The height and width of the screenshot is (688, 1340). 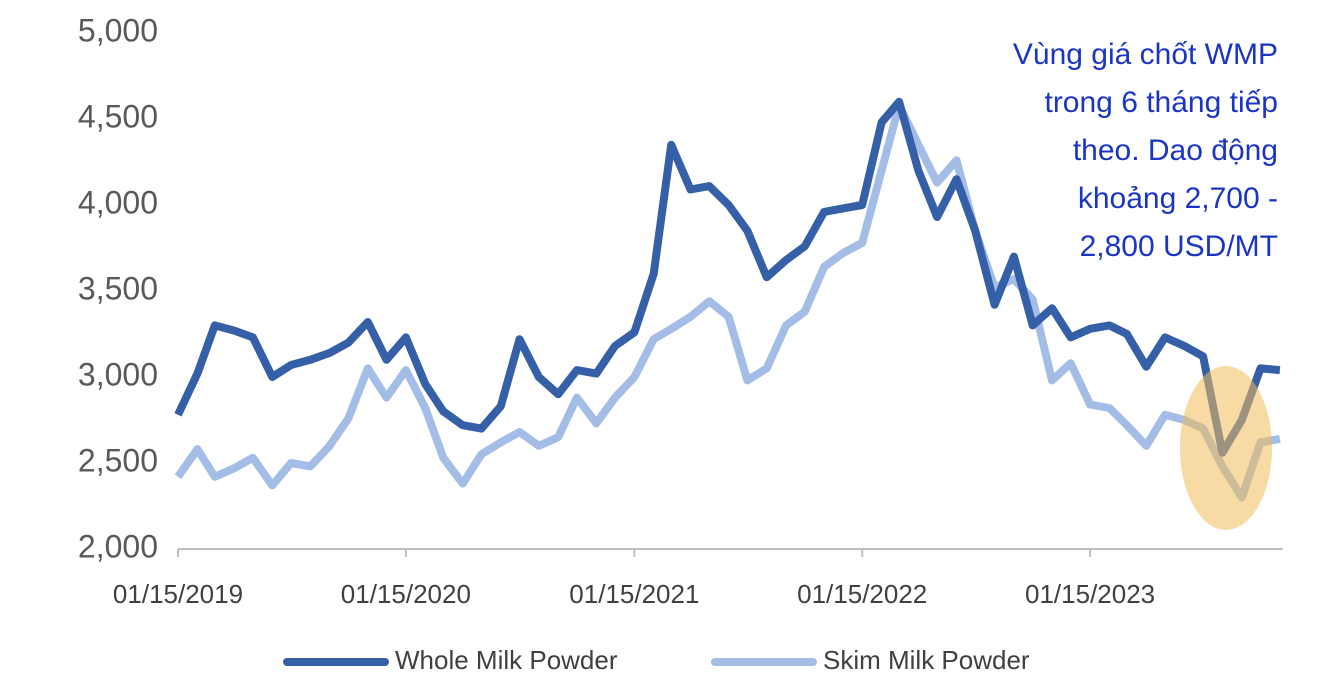 I want to click on y-tick-label: 5,000, so click(x=118, y=30).